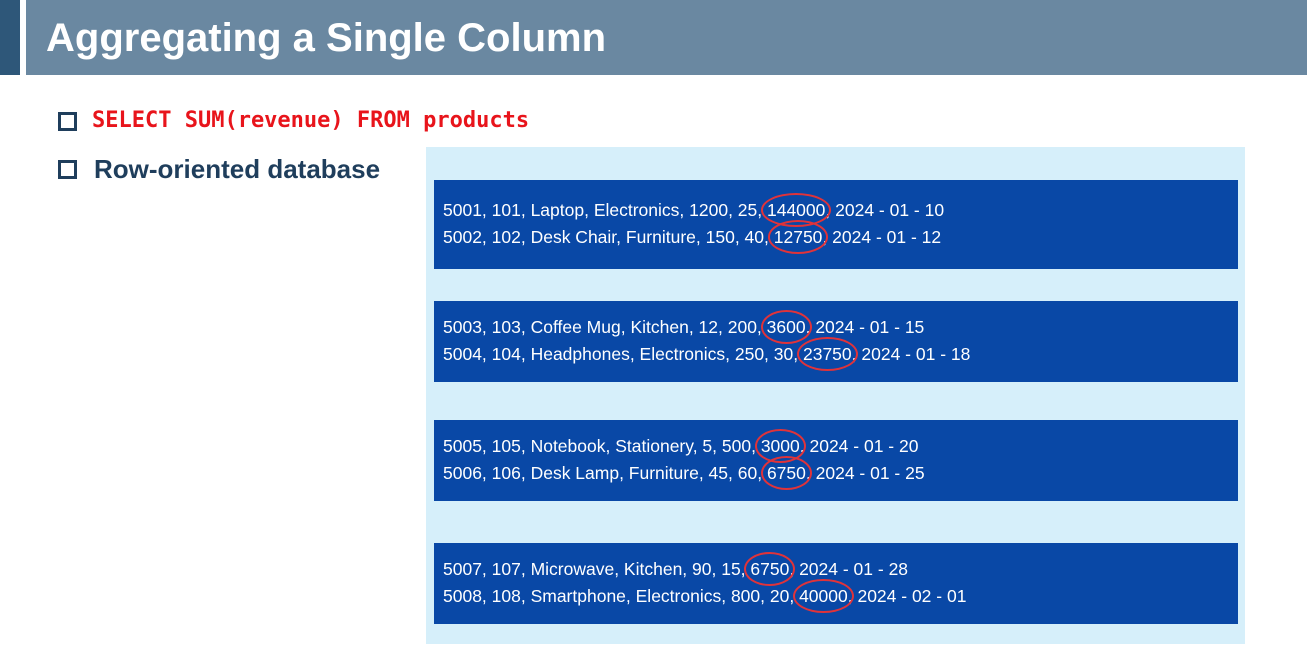 Image resolution: width=1307 pixels, height=645 pixels. What do you see at coordinates (823, 596) in the screenshot?
I see `revenue-highlight: 40000` at bounding box center [823, 596].